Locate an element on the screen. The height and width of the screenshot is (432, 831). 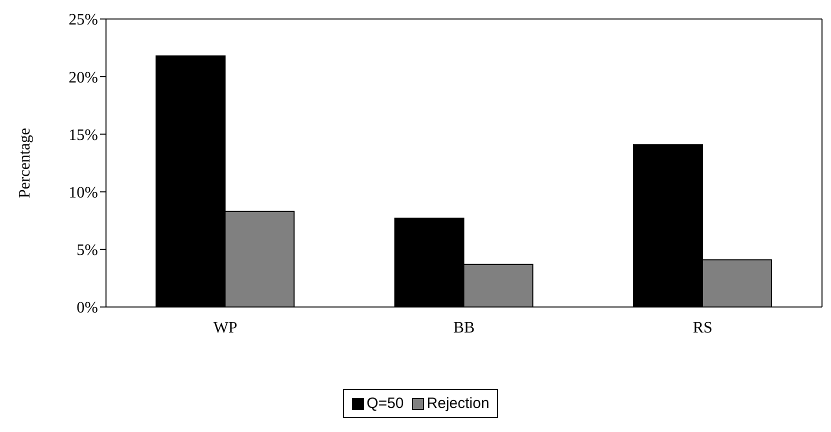
y-tick-label: 25% is located at coordinates (83, 20).